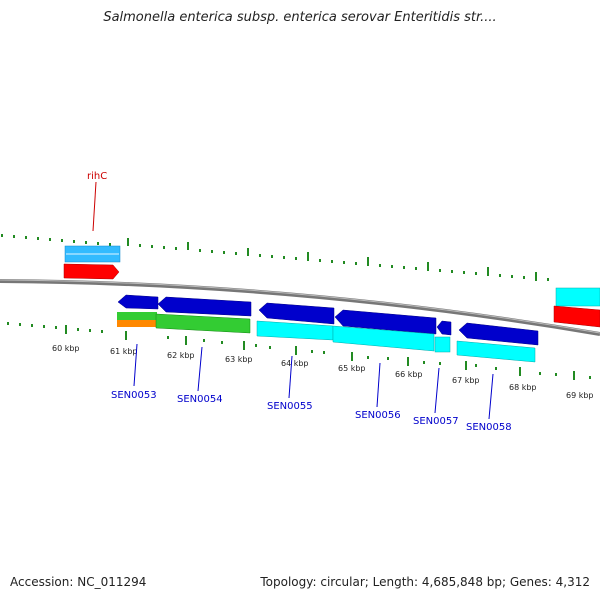  Describe the element at coordinates (378, 415) in the screenshot. I see `gene-label-sen0056: SEN0056` at that location.